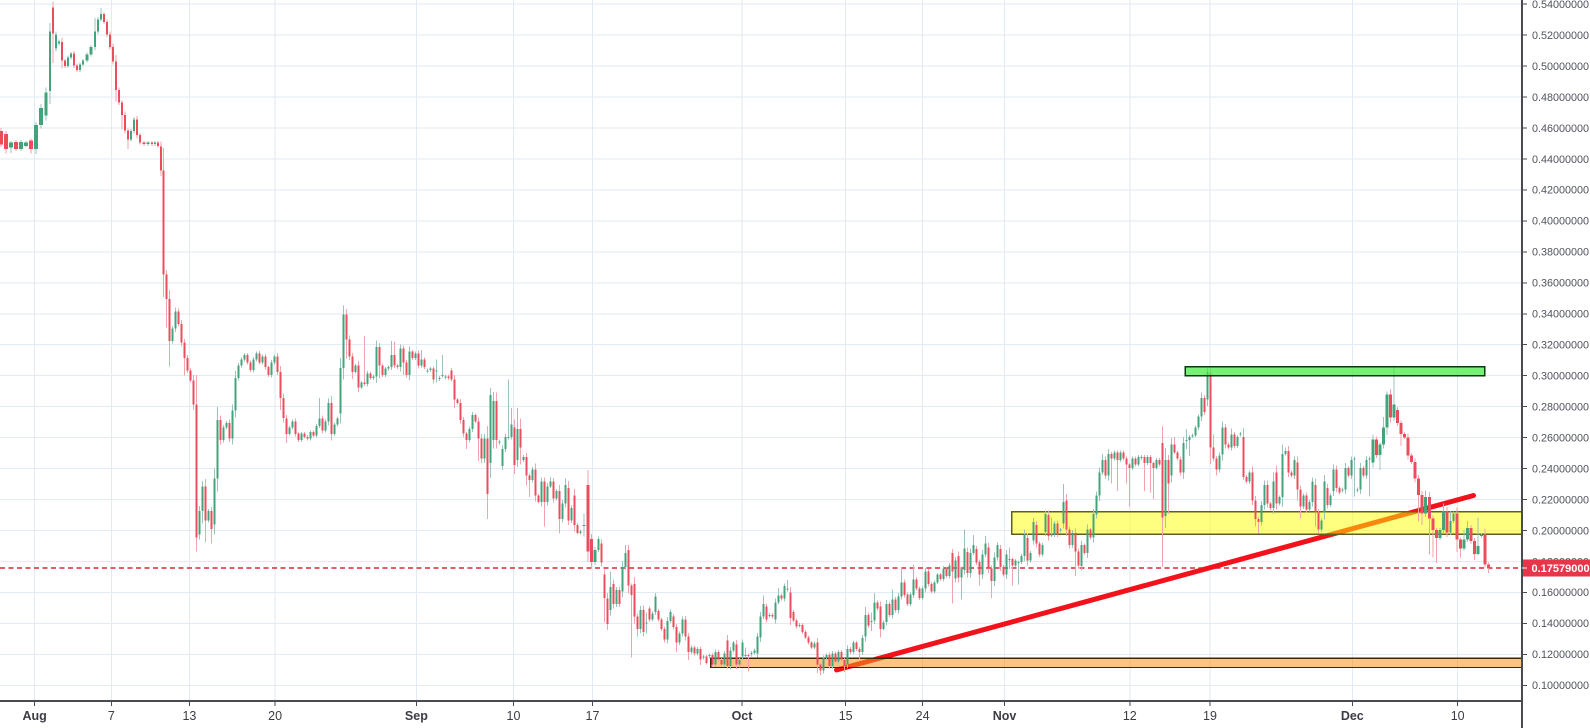 The height and width of the screenshot is (728, 1590). What do you see at coordinates (1005, 716) in the screenshot?
I see `svg-text: Nov` at bounding box center [1005, 716].